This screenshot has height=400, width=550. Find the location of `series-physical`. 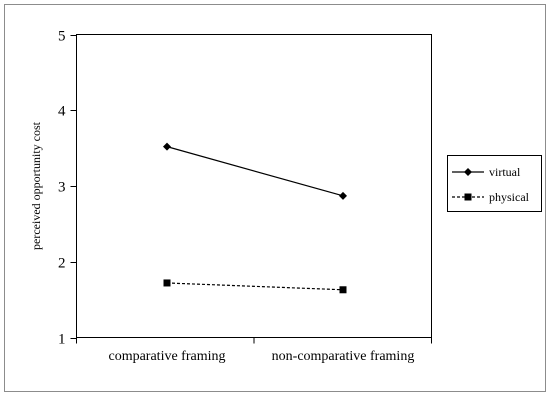

series-physical is located at coordinates (255, 286).